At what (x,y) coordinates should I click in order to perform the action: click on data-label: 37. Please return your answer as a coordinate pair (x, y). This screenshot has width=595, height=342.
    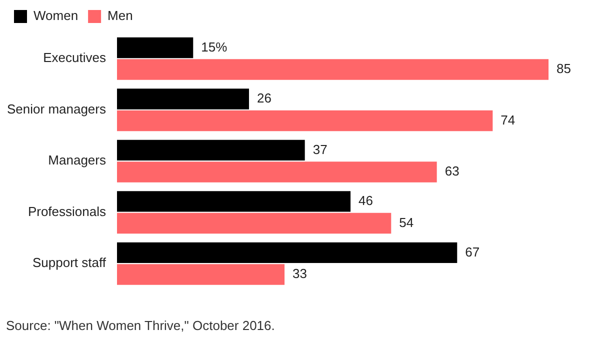
    Looking at the image, I should click on (320, 149).